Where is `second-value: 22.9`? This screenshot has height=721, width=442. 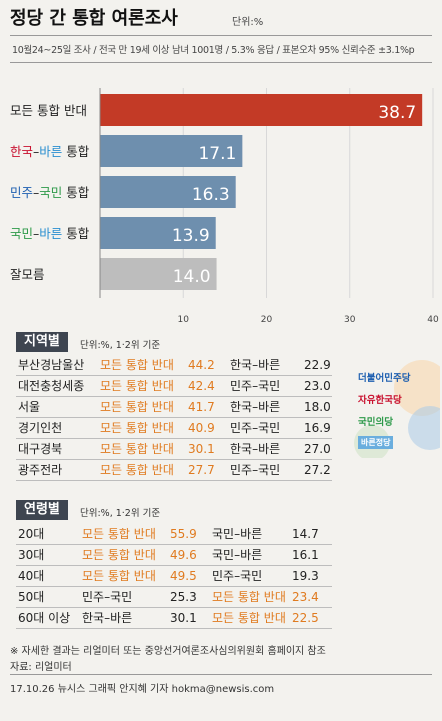 second-value: 22.9 is located at coordinates (317, 365).